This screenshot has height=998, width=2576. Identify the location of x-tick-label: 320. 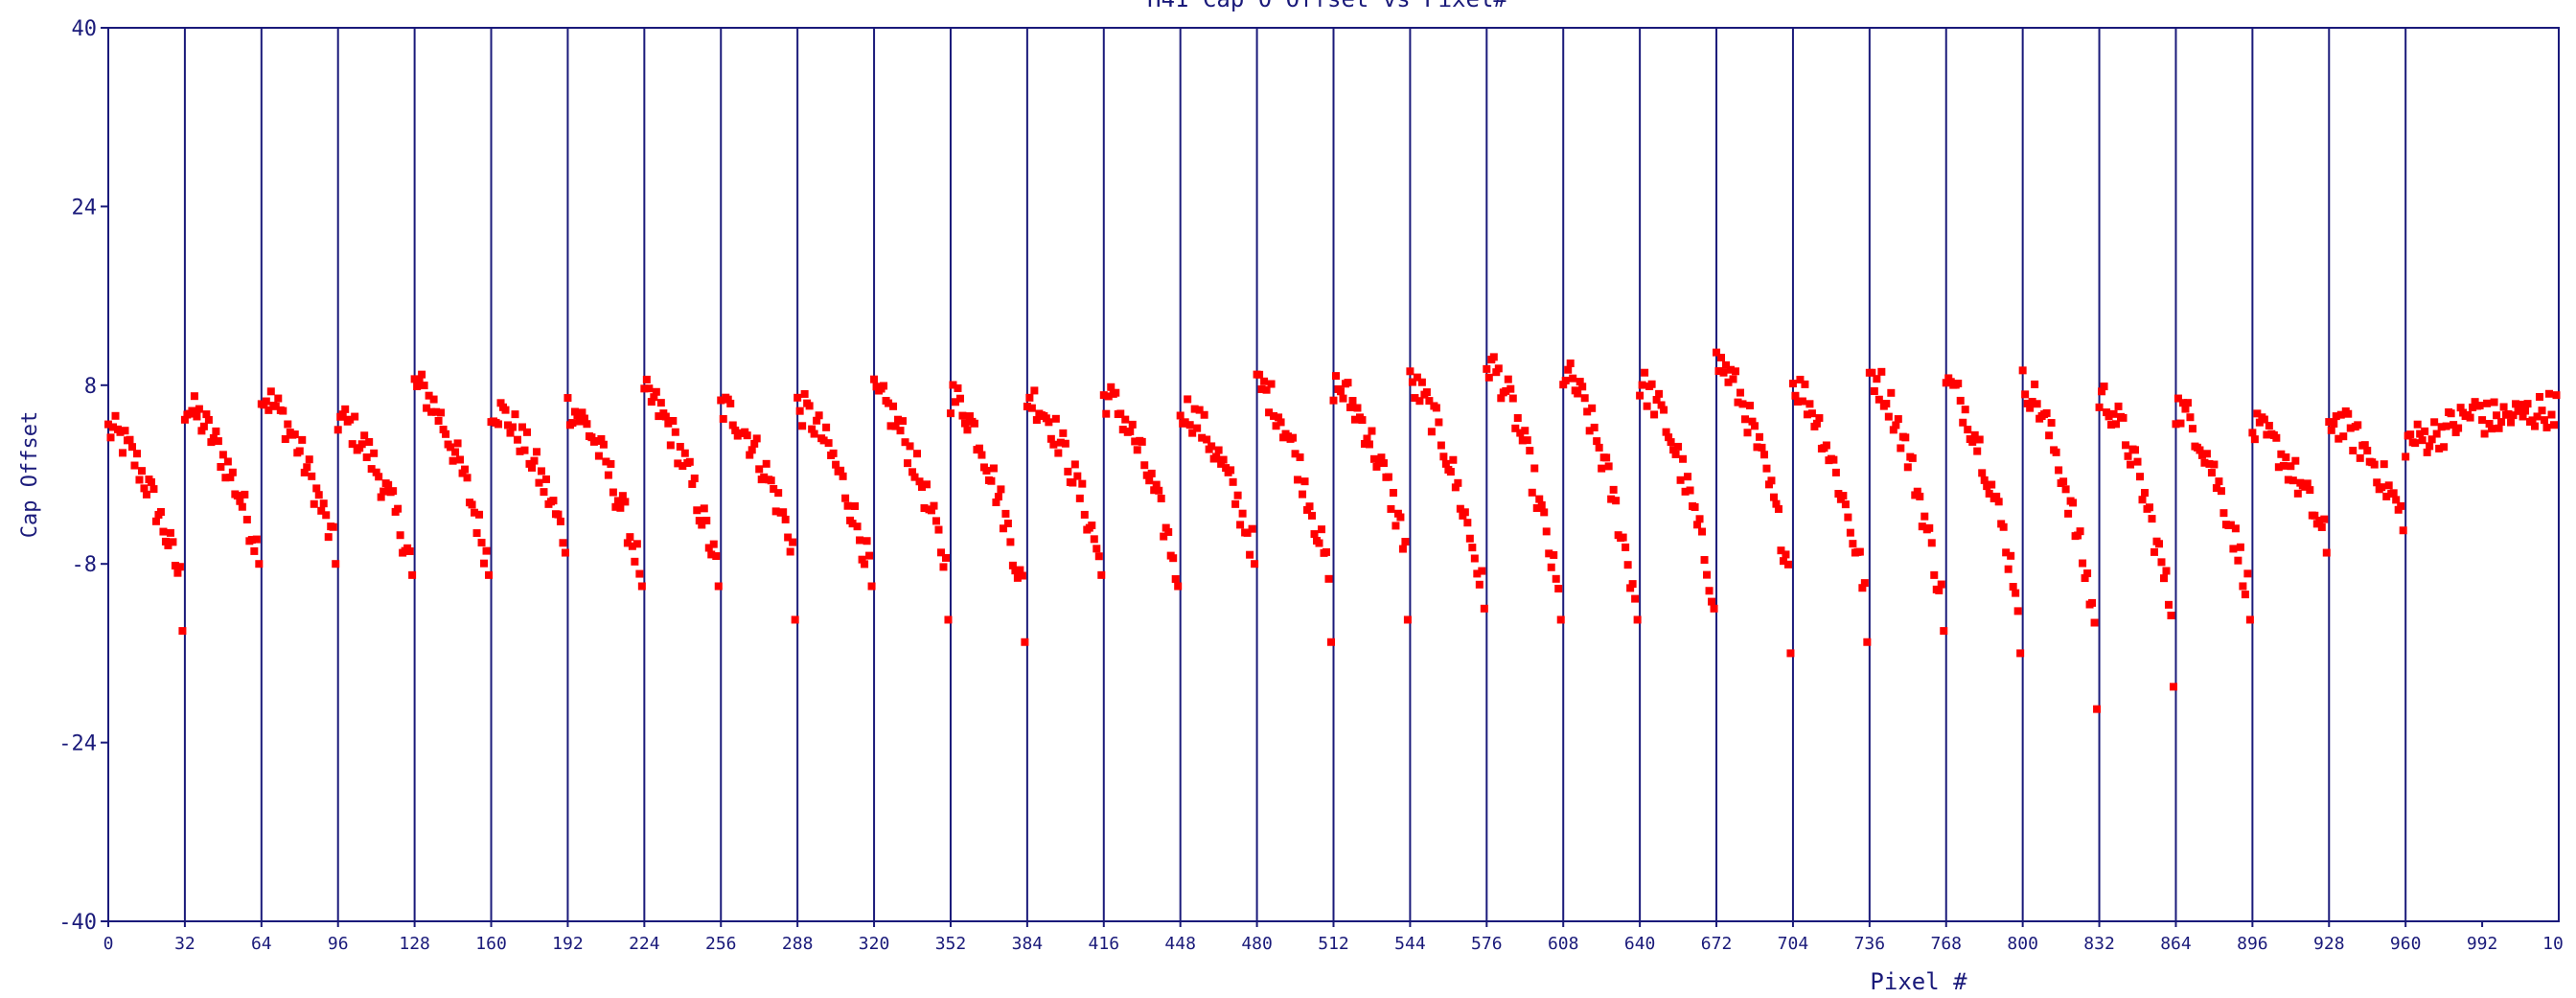
(874, 944).